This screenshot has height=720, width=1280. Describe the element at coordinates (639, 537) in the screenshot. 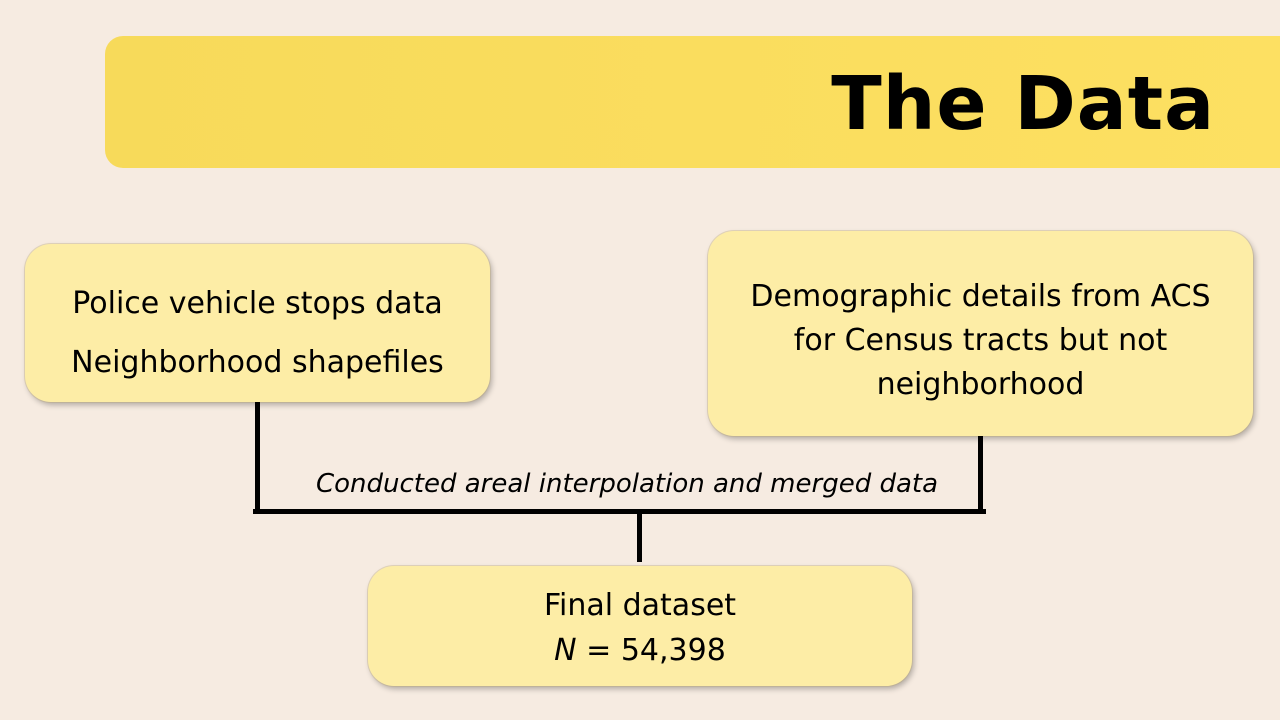

I see `connector-down-vertical` at that location.